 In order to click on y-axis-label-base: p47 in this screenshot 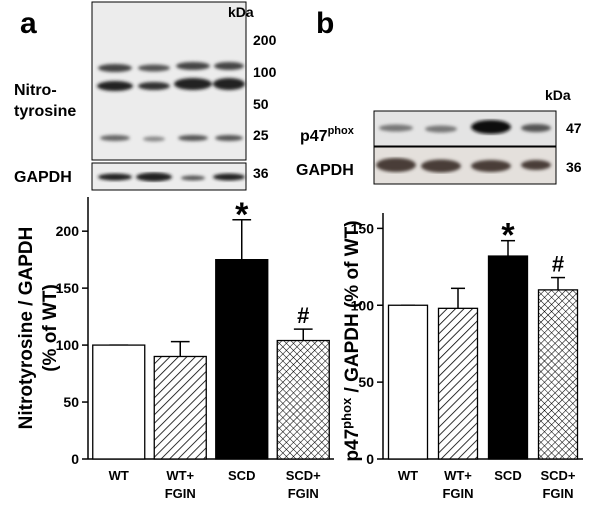, I will do `click(352, 445)`.